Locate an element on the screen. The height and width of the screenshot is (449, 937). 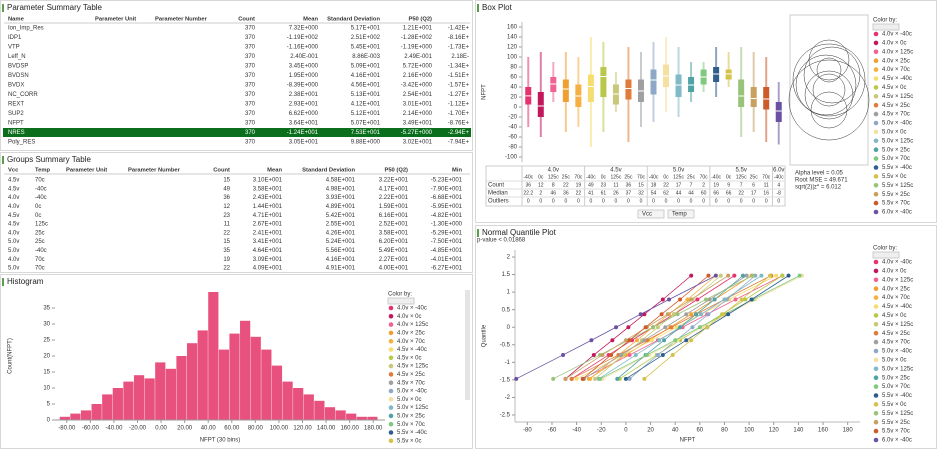
legend-label: 4.5v × 125c is located at coordinates (412, 367).